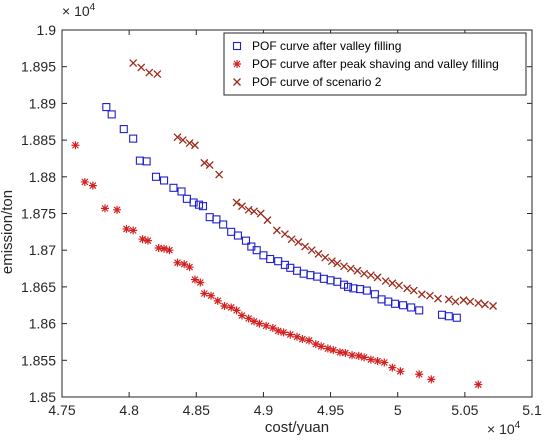  What do you see at coordinates (8, 232) in the screenshot?
I see `y-axis-label: emission/ton` at bounding box center [8, 232].